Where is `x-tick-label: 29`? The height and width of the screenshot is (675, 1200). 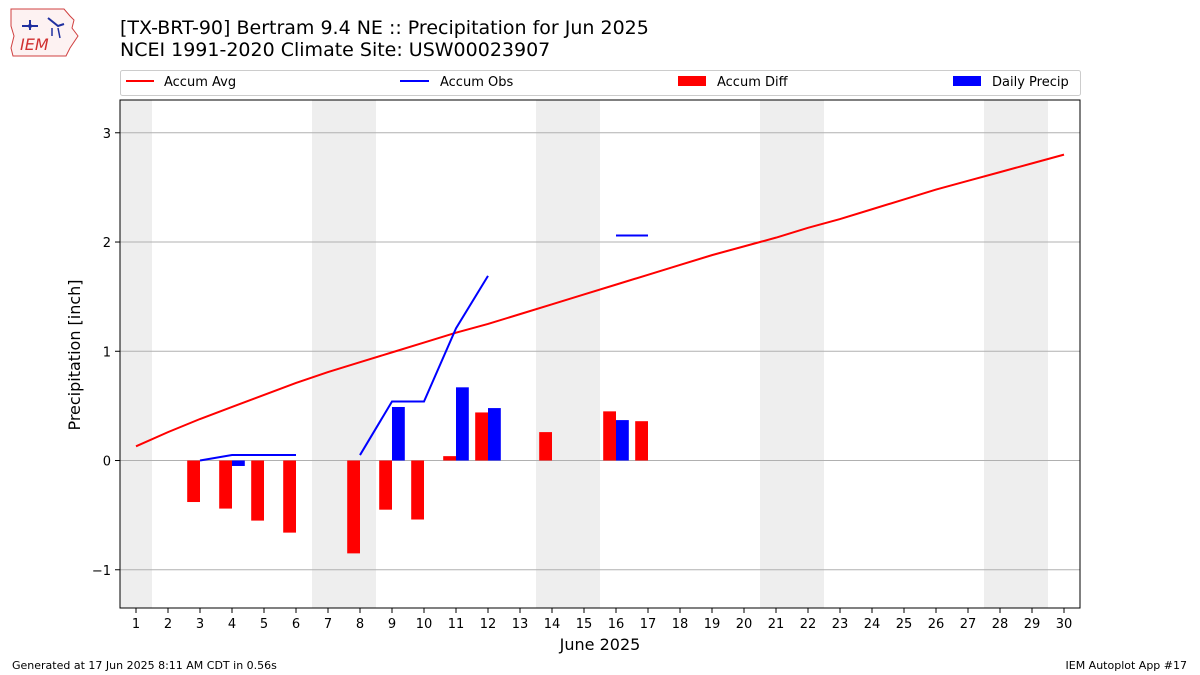
x-tick-label: 29 is located at coordinates (1032, 624).